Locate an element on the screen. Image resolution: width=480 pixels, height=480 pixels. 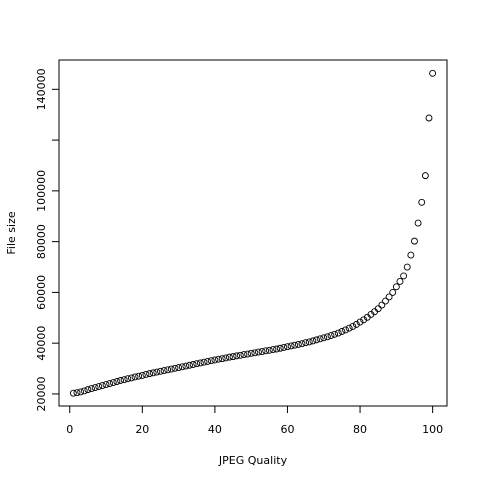
y-tick-label: 140000 is located at coordinates (41, 89).